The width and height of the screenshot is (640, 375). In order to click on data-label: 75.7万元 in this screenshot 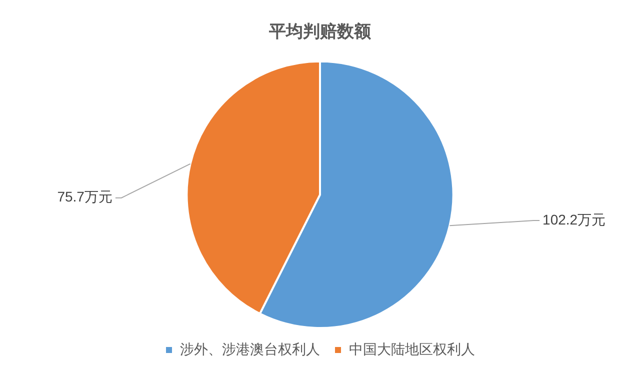, I will do `click(84, 196)`.